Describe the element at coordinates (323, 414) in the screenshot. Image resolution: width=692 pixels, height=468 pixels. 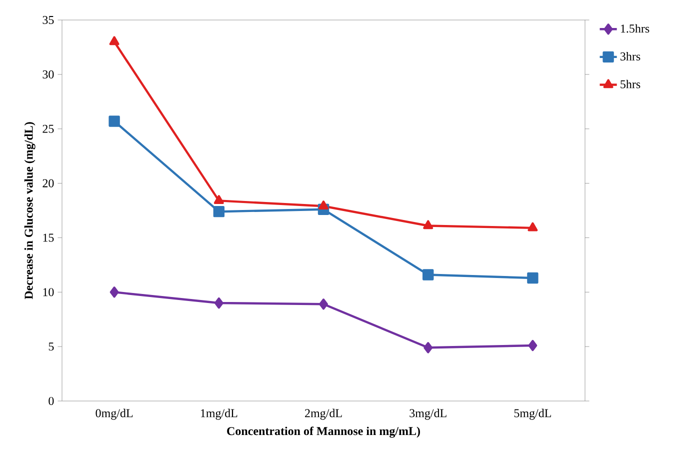
I see `x-tick-label: 2mg/dL` at that location.